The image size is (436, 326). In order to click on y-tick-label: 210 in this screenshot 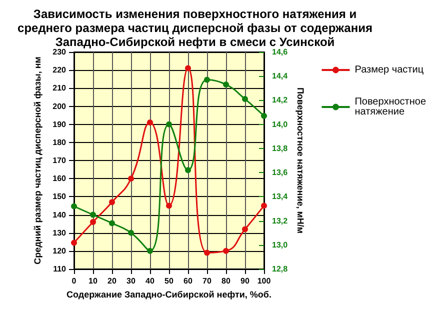, I will do `click(59, 88)`.